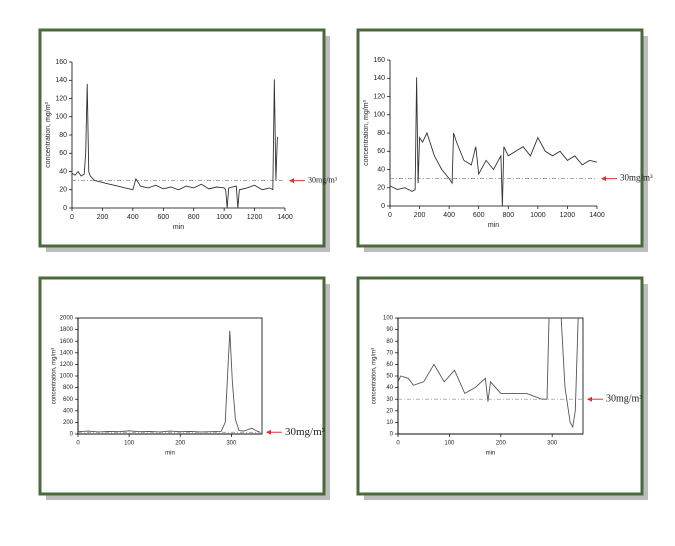 The width and height of the screenshot is (675, 546). Describe the element at coordinates (67, 353) in the screenshot. I see `y-tick-label: 1400` at that location.